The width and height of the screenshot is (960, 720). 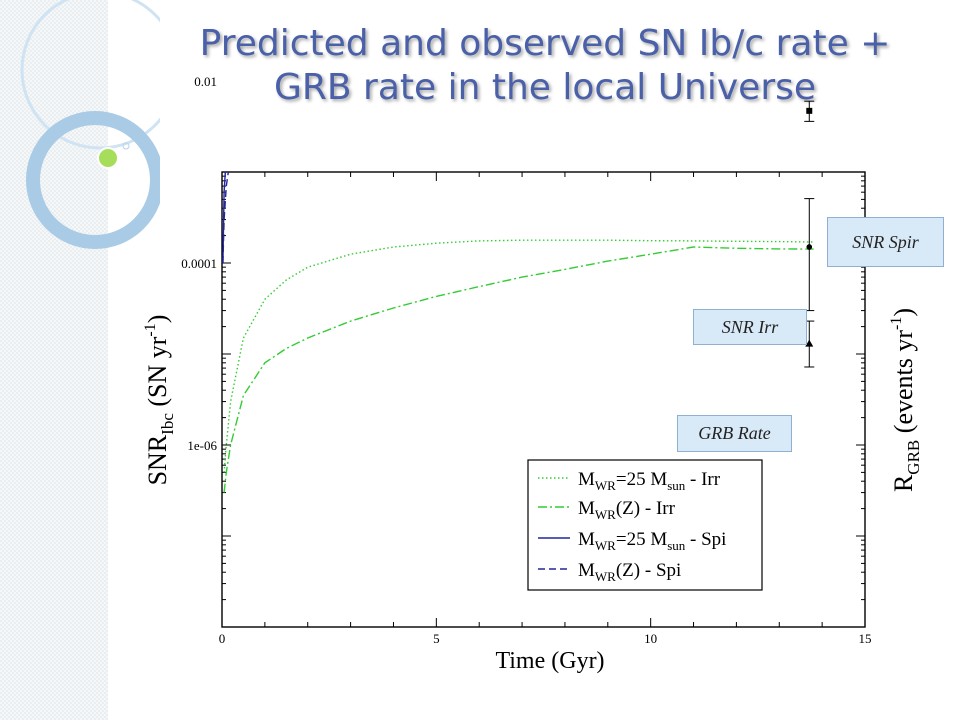 I want to click on svg-text: RGRB (events yr-1), so click(x=905, y=400).